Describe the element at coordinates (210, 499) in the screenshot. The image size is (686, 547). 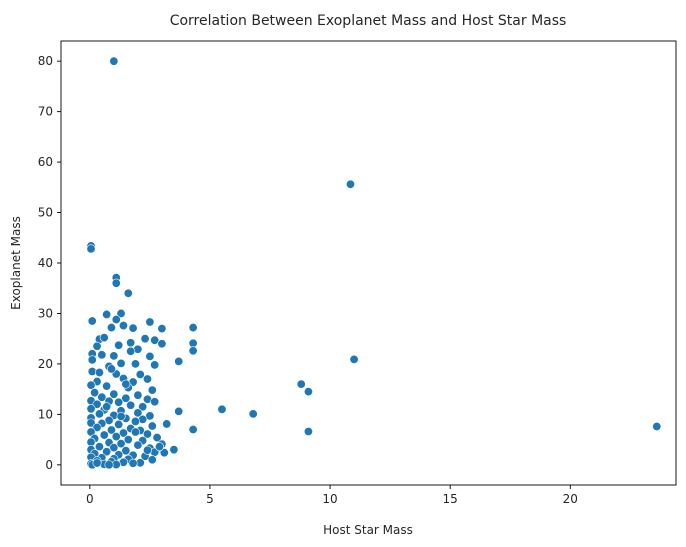
I see `x-tick-label: 5` at that location.